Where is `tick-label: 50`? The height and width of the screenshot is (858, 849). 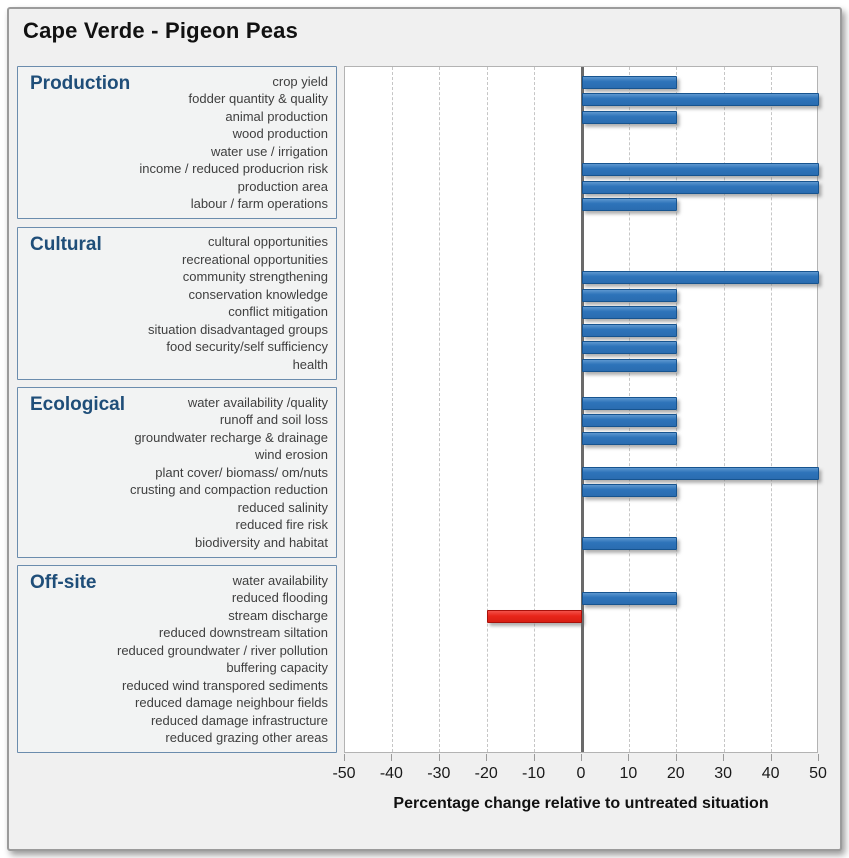
tick-label: 50 is located at coordinates (818, 773).